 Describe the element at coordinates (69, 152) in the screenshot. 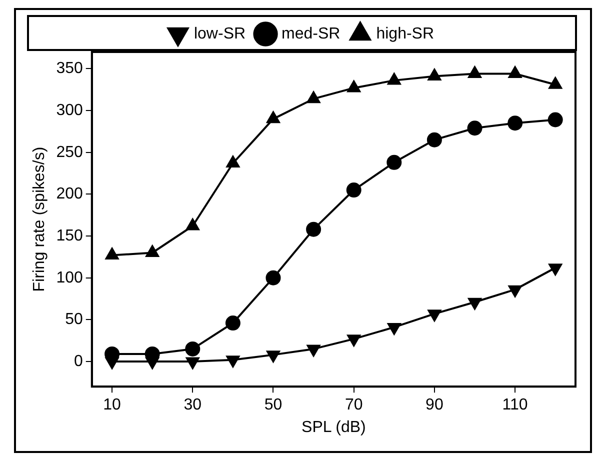

I see `y-tick-label: 250` at that location.